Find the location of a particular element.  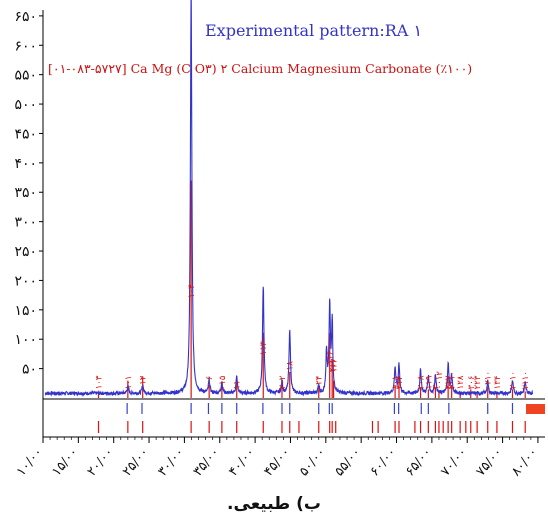

peak-label: ۱۳۴ is located at coordinates (498, 383).